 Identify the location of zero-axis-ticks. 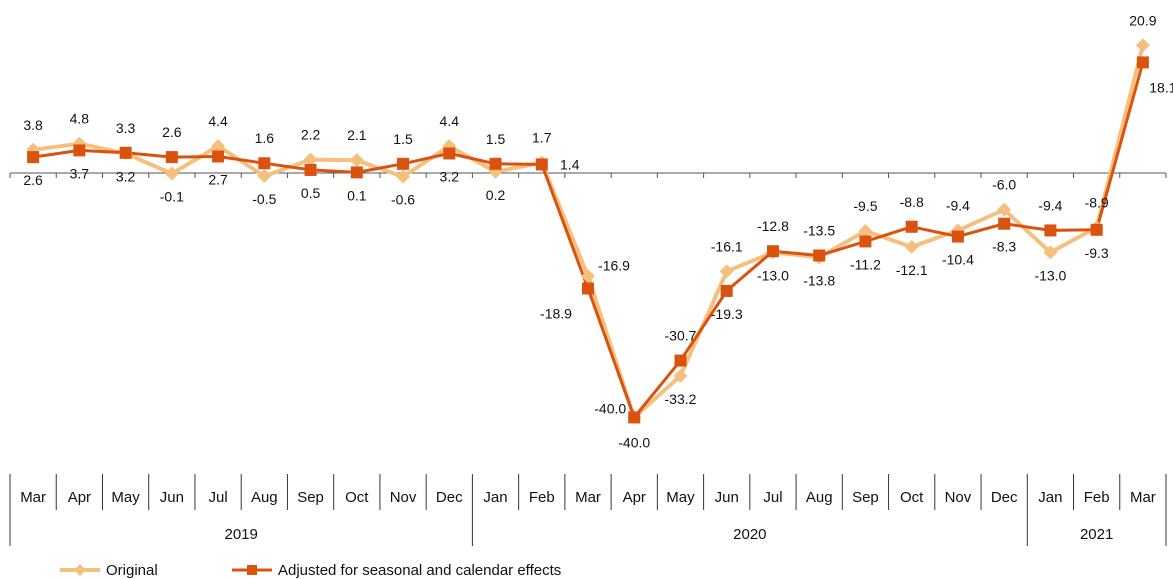
(588, 175).